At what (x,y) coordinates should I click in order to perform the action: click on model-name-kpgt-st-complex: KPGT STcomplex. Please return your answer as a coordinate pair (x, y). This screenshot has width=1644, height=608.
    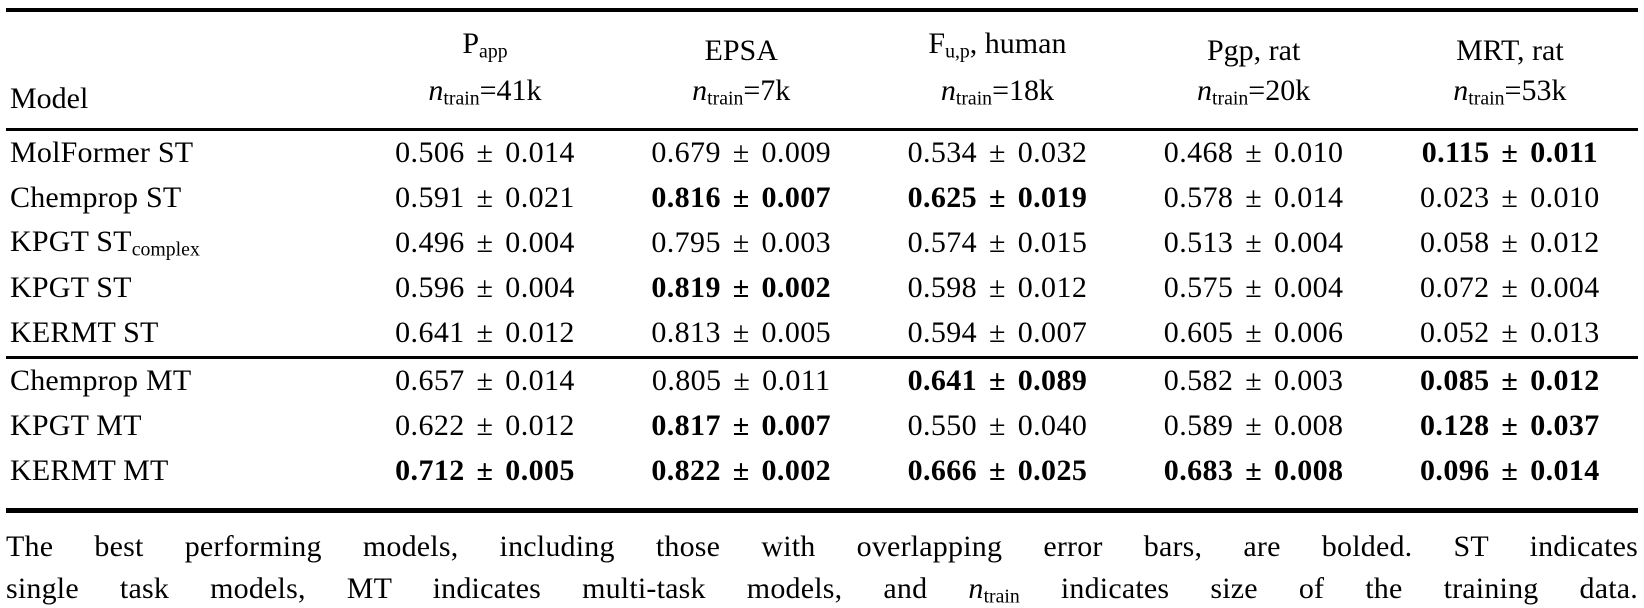
    Looking at the image, I should click on (105, 243).